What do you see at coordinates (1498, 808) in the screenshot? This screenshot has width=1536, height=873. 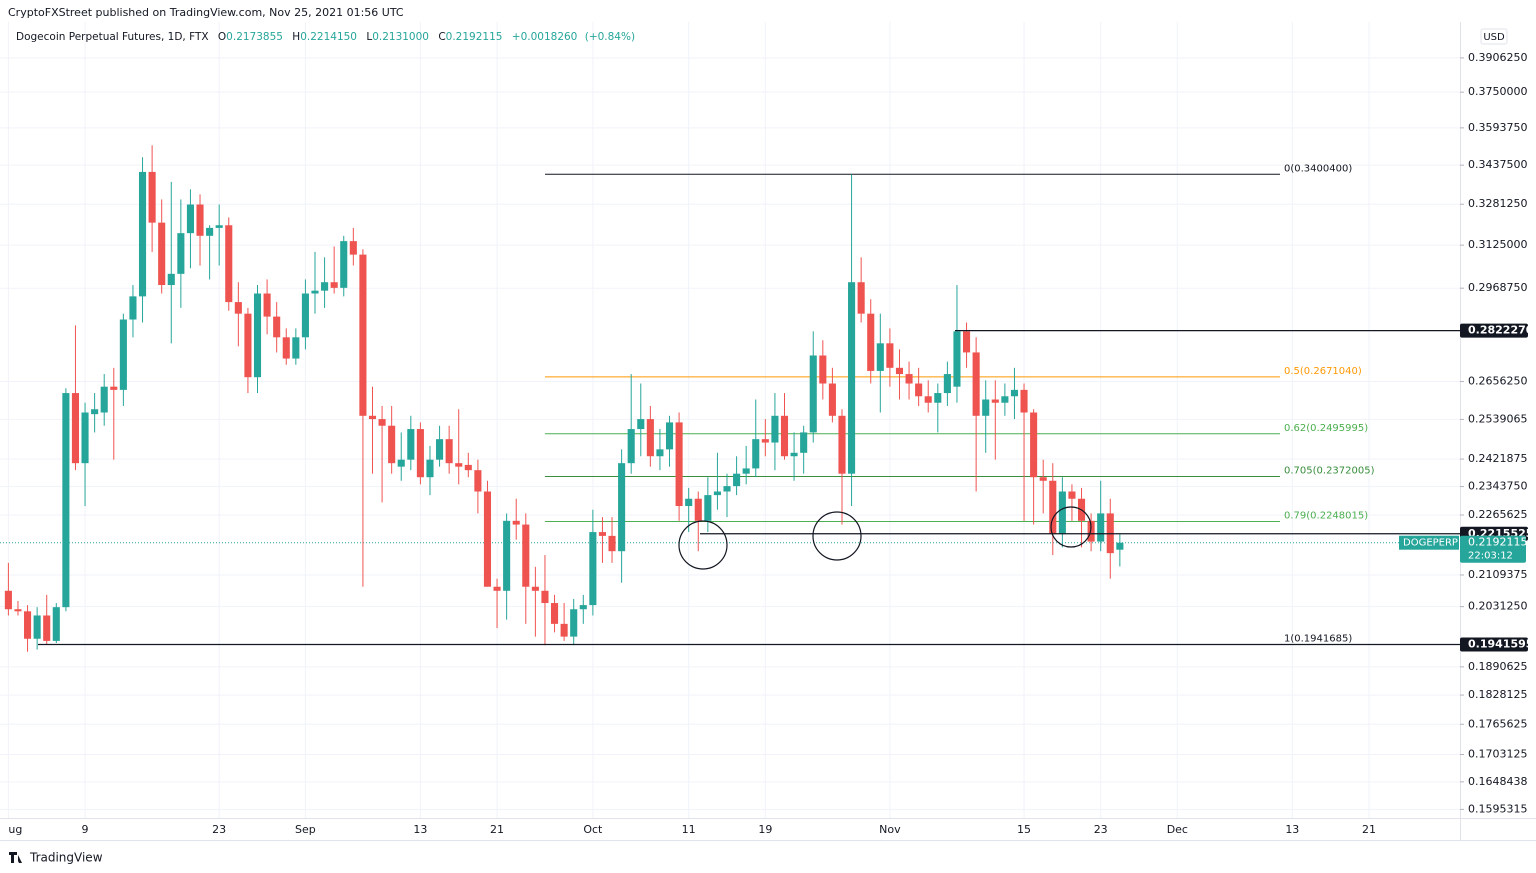 I see `y-tick-label: 0.1595315` at bounding box center [1498, 808].